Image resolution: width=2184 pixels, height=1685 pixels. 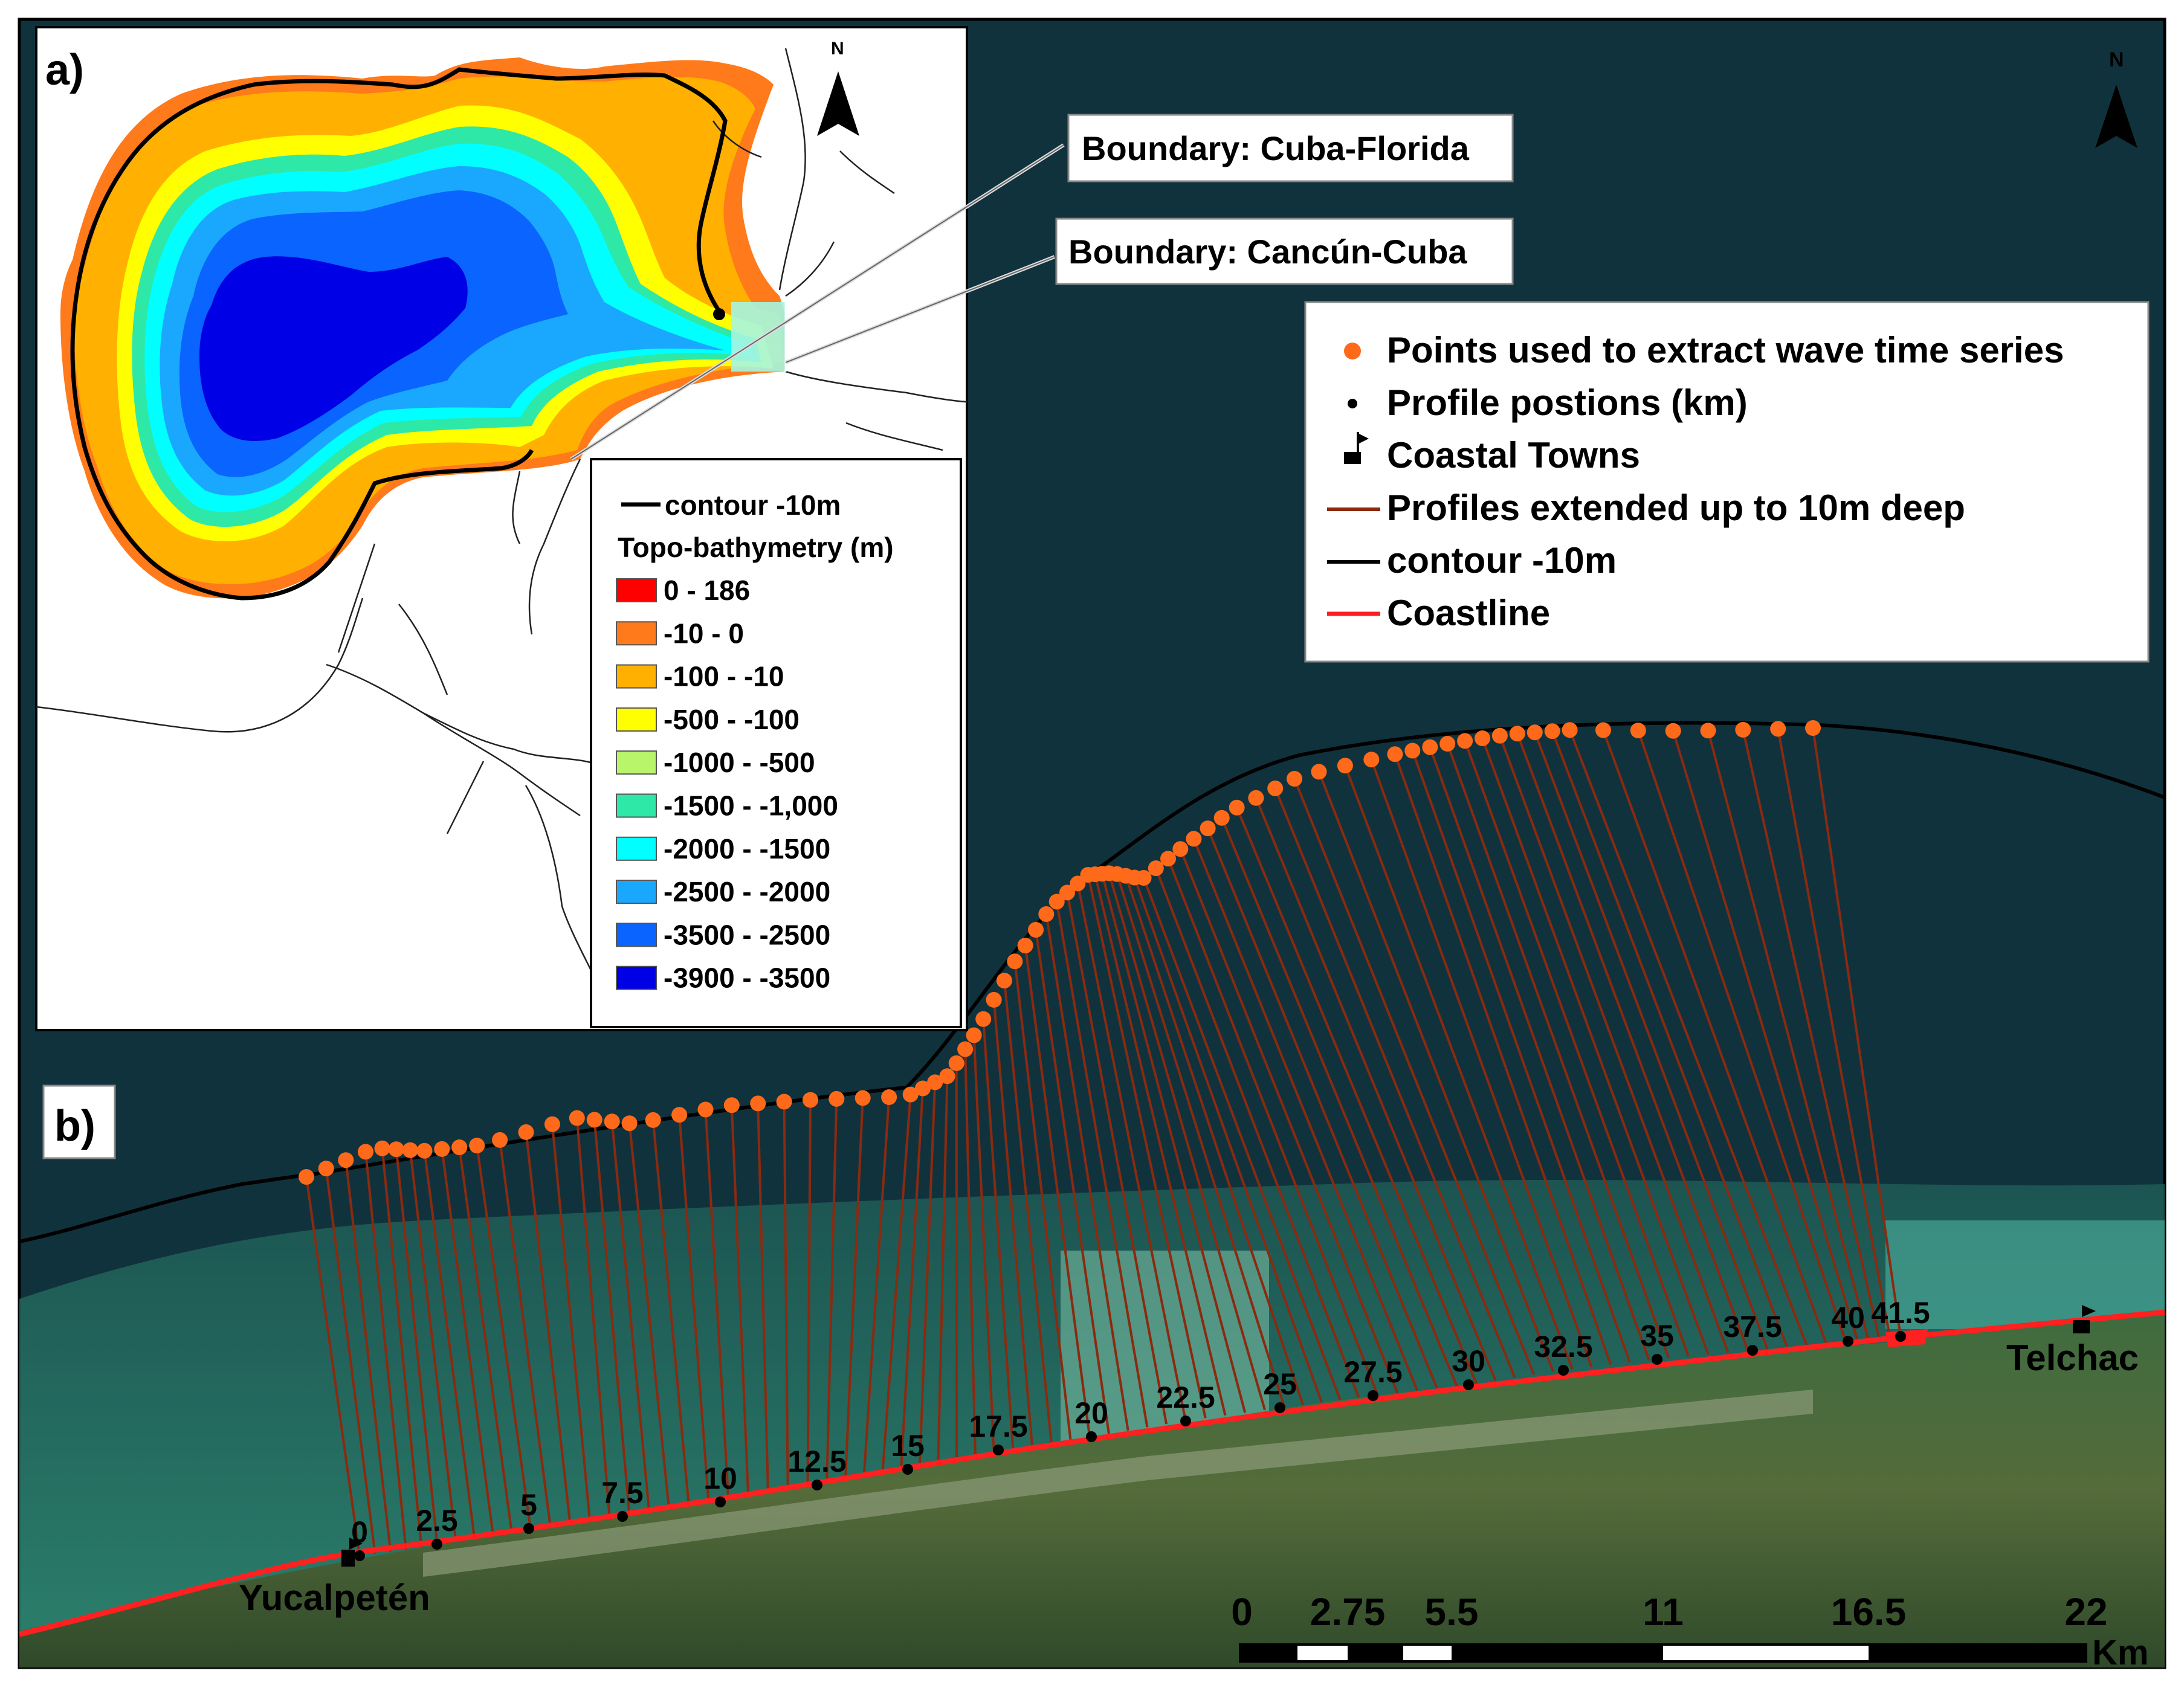 I want to click on legend-town-flag-symbol, so click(x=1356, y=448).